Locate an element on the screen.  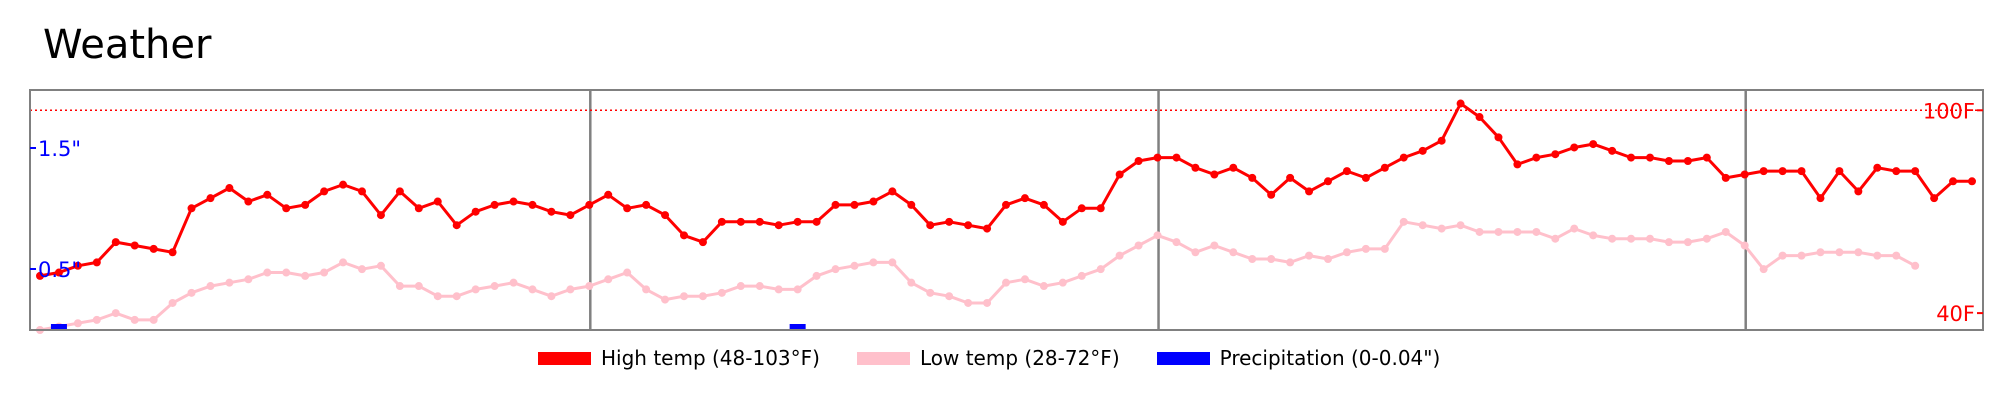
legend-swatch is located at coordinates (564, 358).